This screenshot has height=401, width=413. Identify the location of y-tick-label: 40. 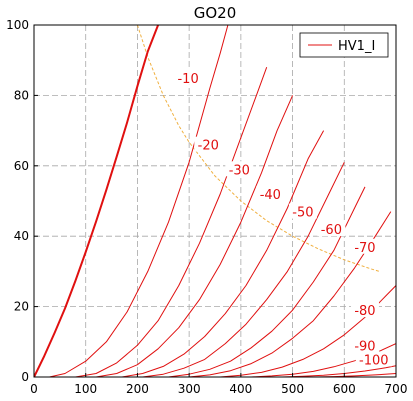
(21, 236).